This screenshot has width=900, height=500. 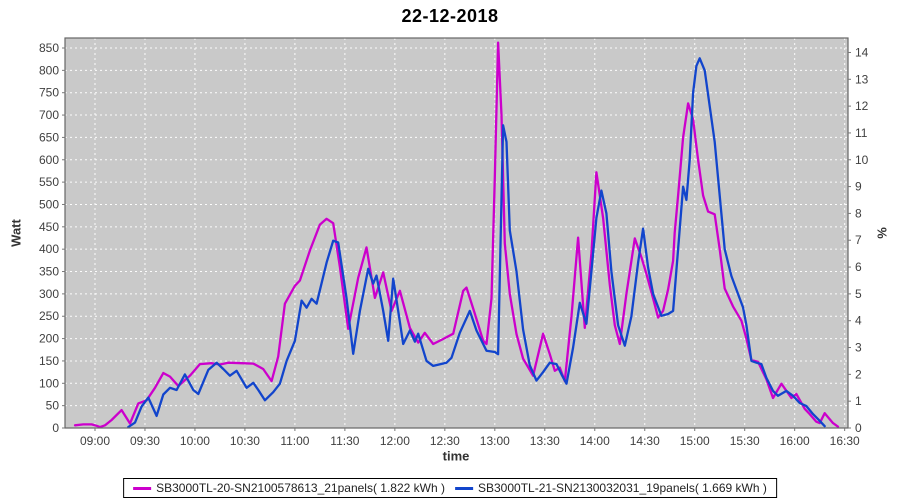 What do you see at coordinates (142, 488) in the screenshot?
I see `series1-line-swatch` at bounding box center [142, 488].